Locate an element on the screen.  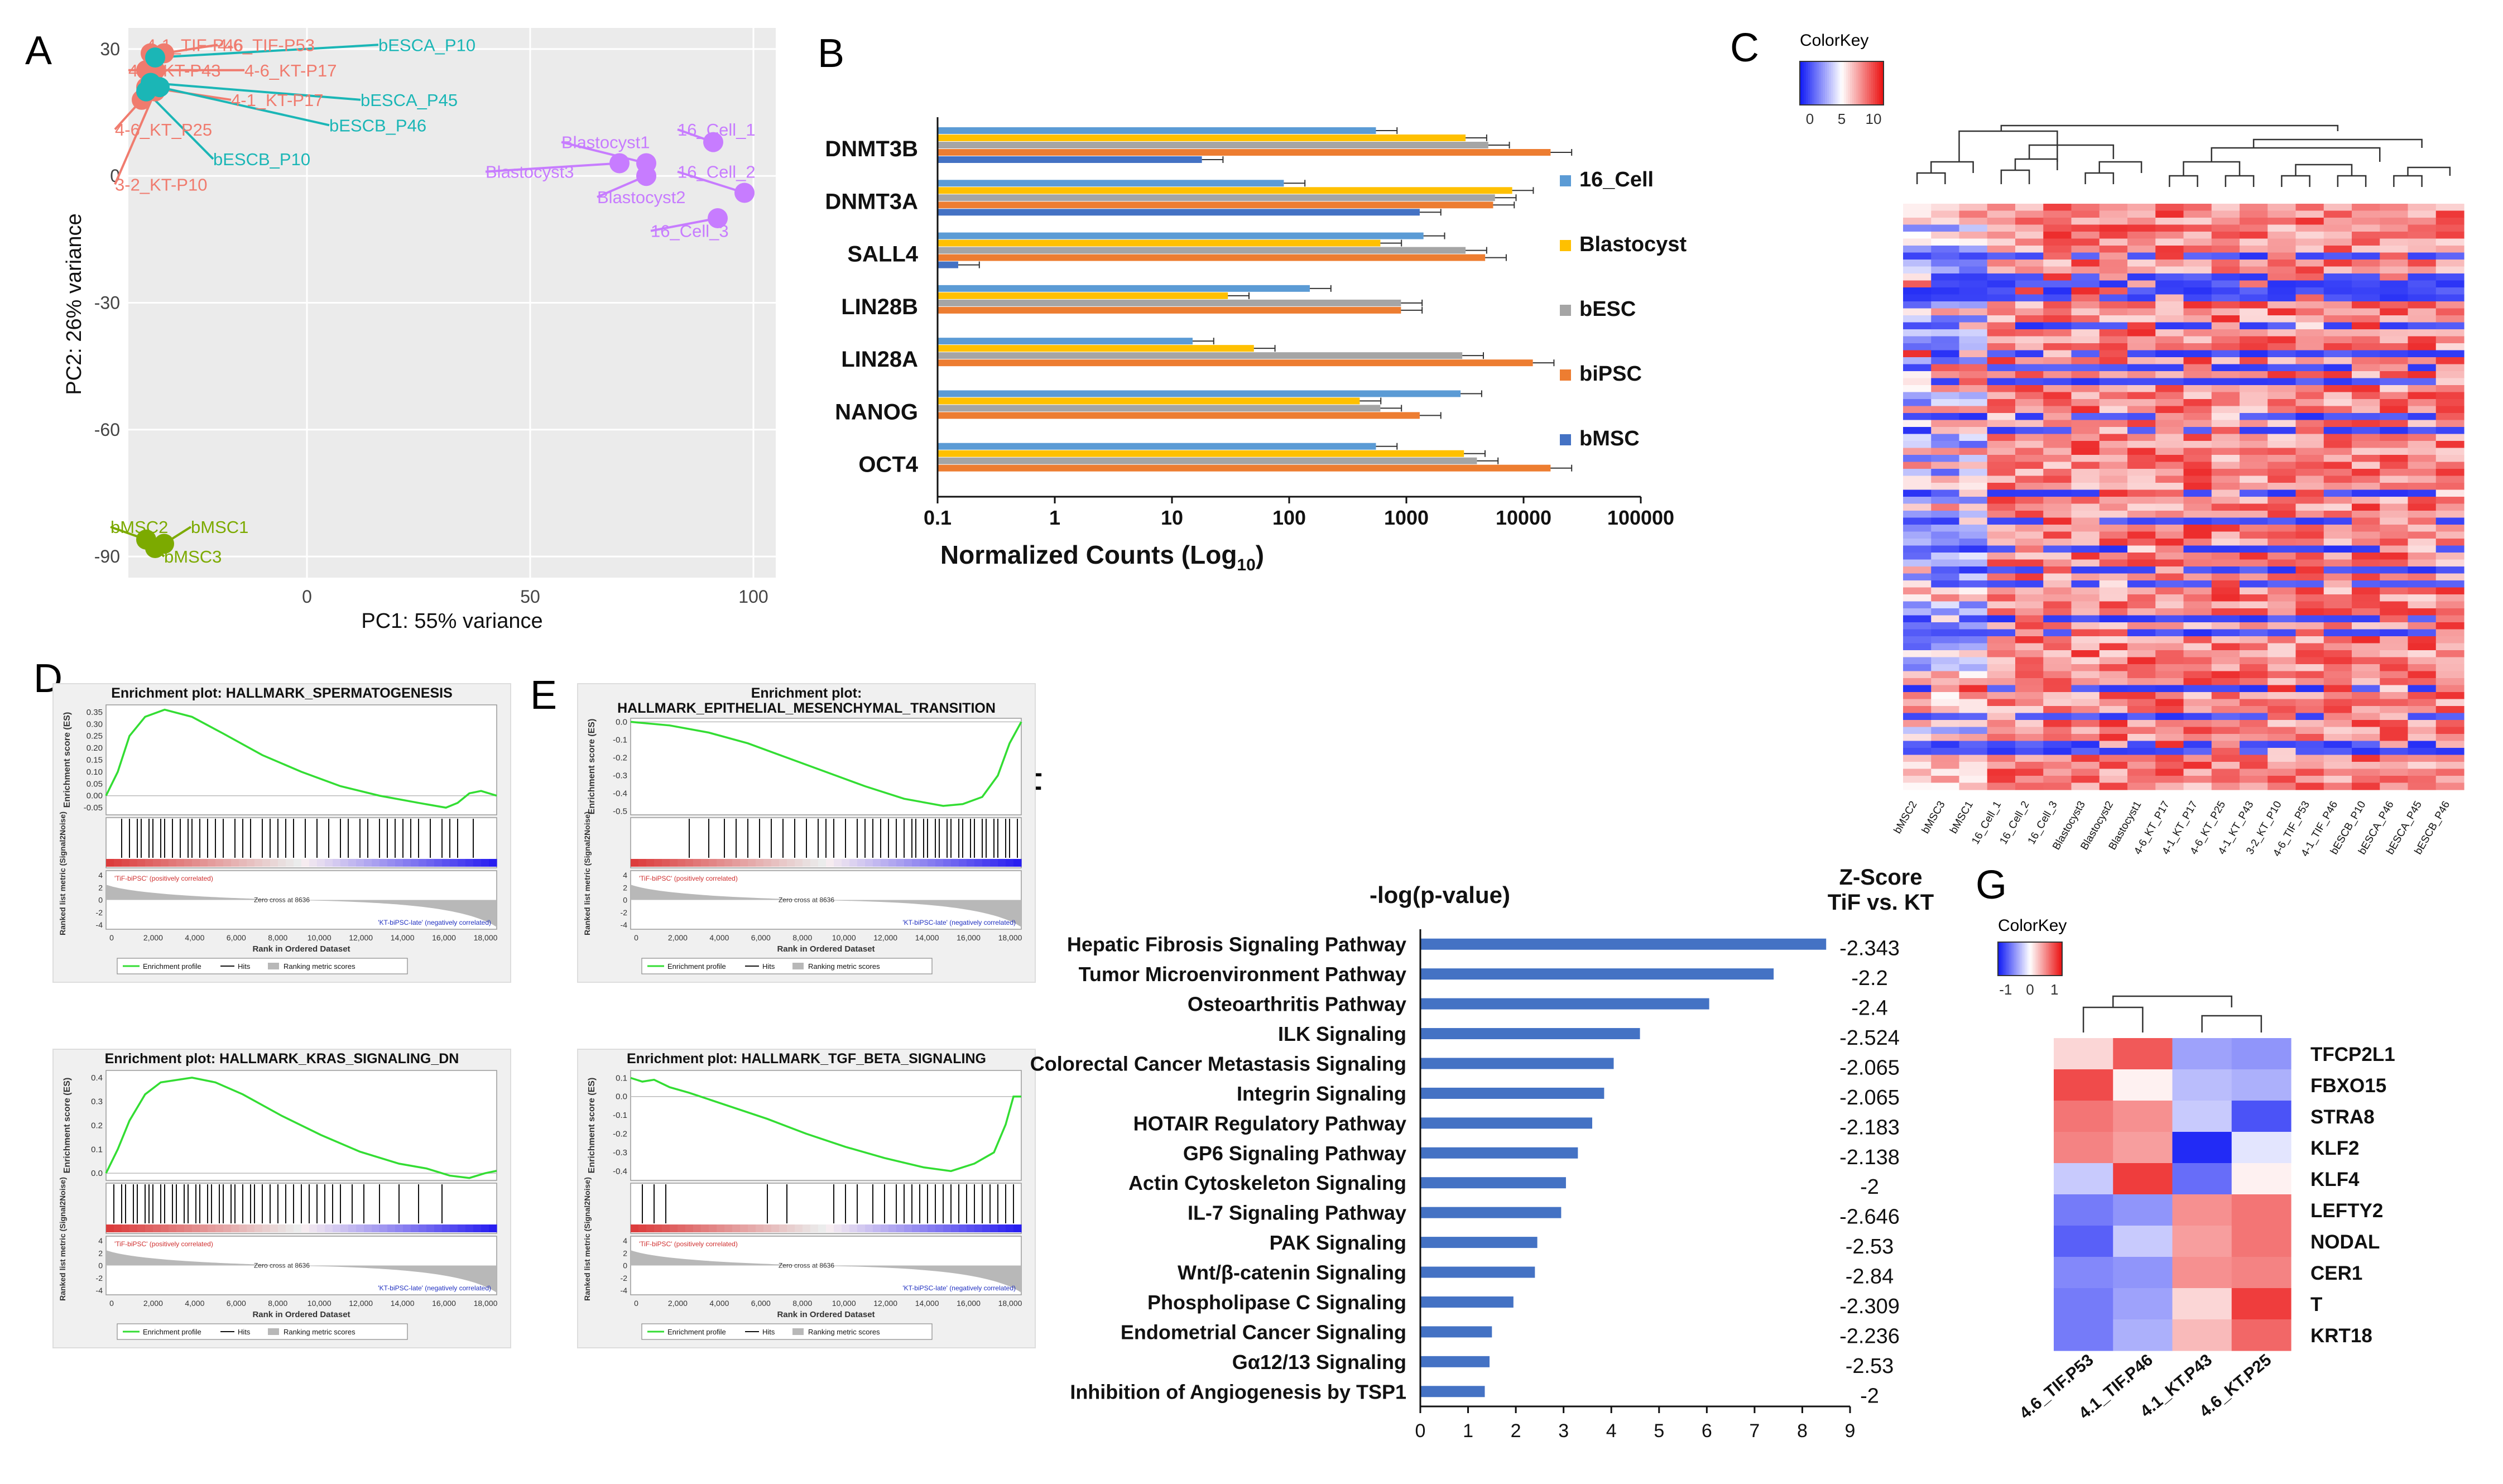
enrichment-profile-line is located at coordinates (826, 1125).